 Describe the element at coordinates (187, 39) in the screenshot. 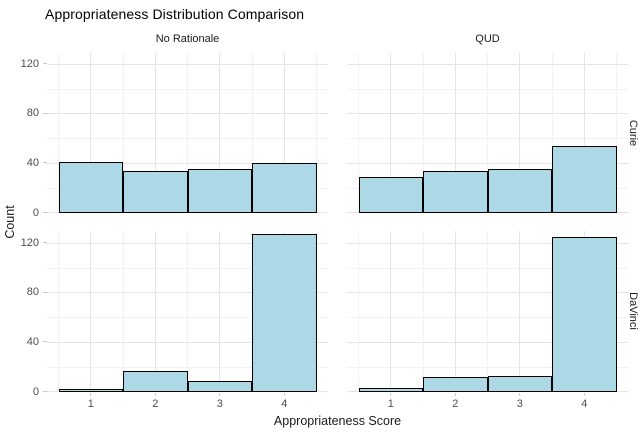

I see `facet-column-label-no-rationale: No Rationale` at that location.